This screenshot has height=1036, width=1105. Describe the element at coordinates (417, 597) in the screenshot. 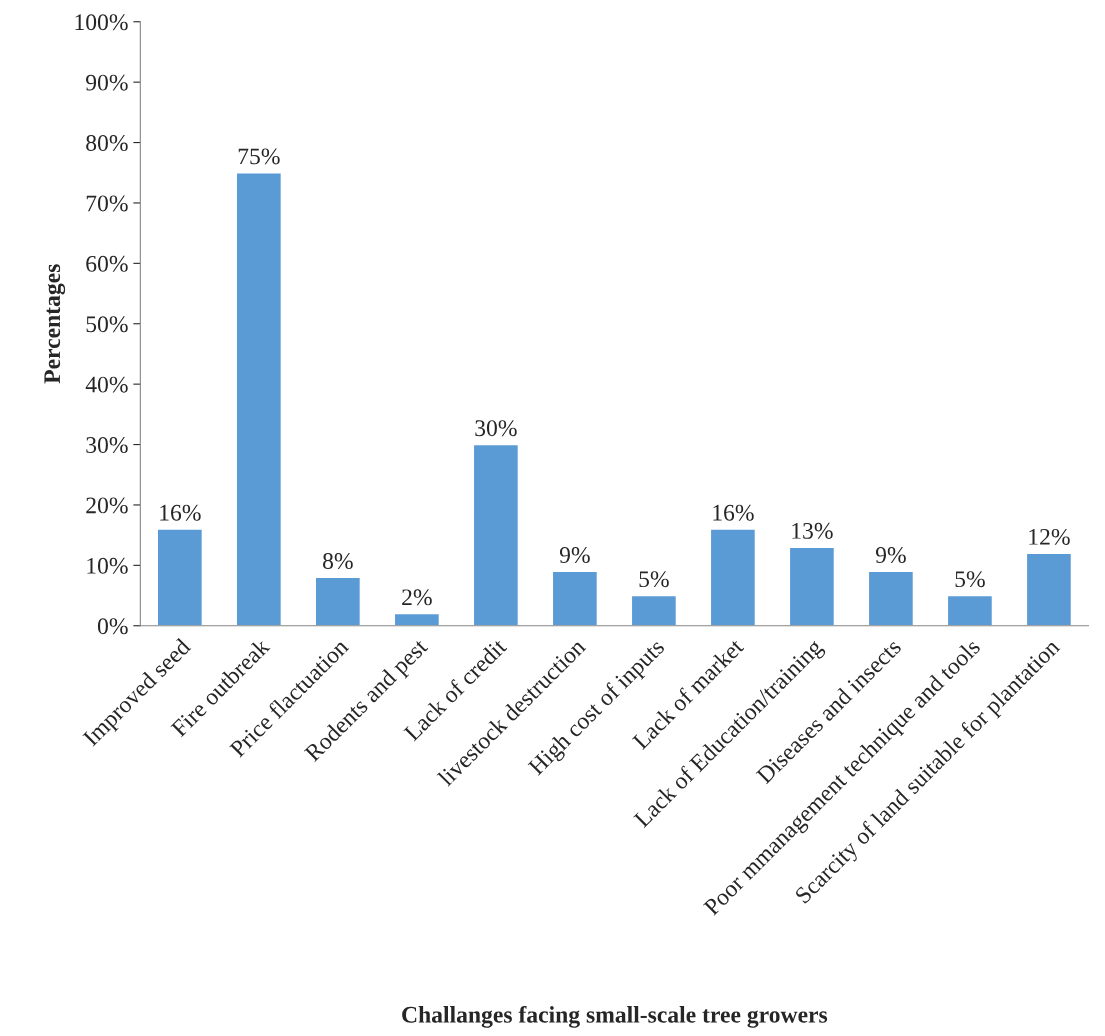

I see `data-label: 2%` at that location.